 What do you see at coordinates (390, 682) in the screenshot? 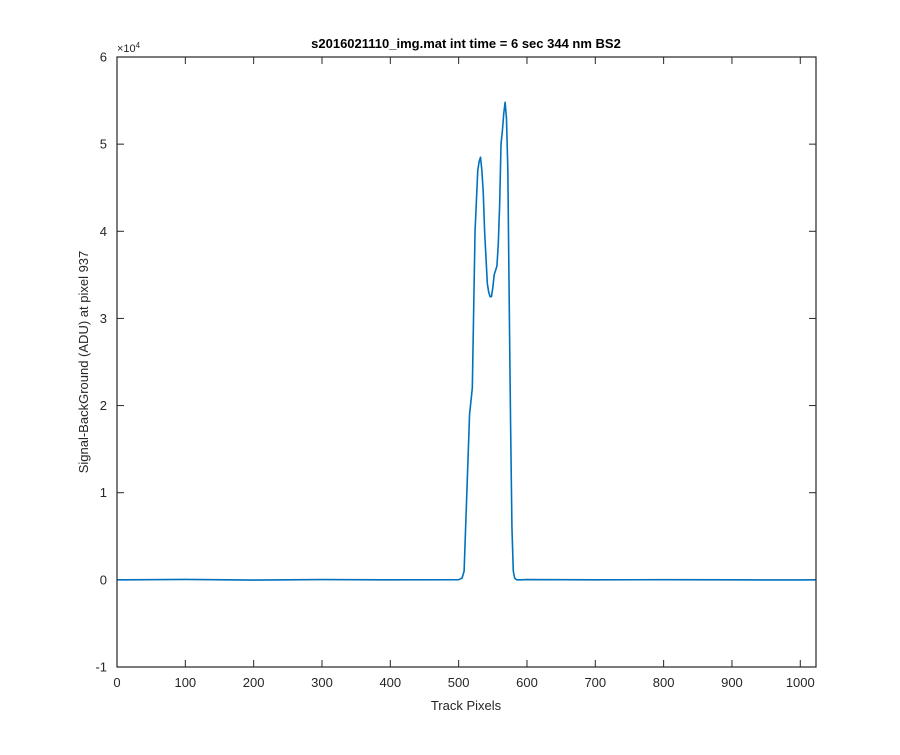
I see `x-tick-label: 400` at bounding box center [390, 682].